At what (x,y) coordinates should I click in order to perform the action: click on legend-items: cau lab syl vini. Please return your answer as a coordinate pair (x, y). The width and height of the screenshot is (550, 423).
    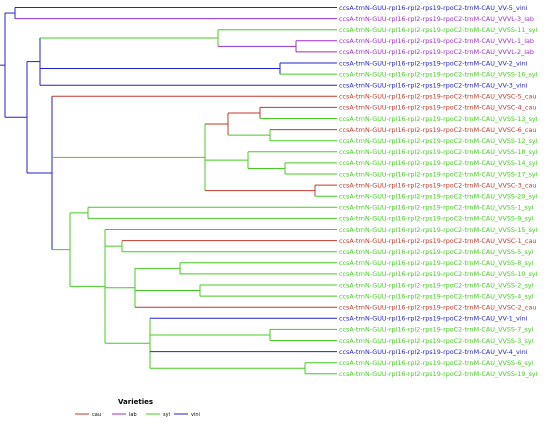
    Looking at the image, I should click on (137, 415).